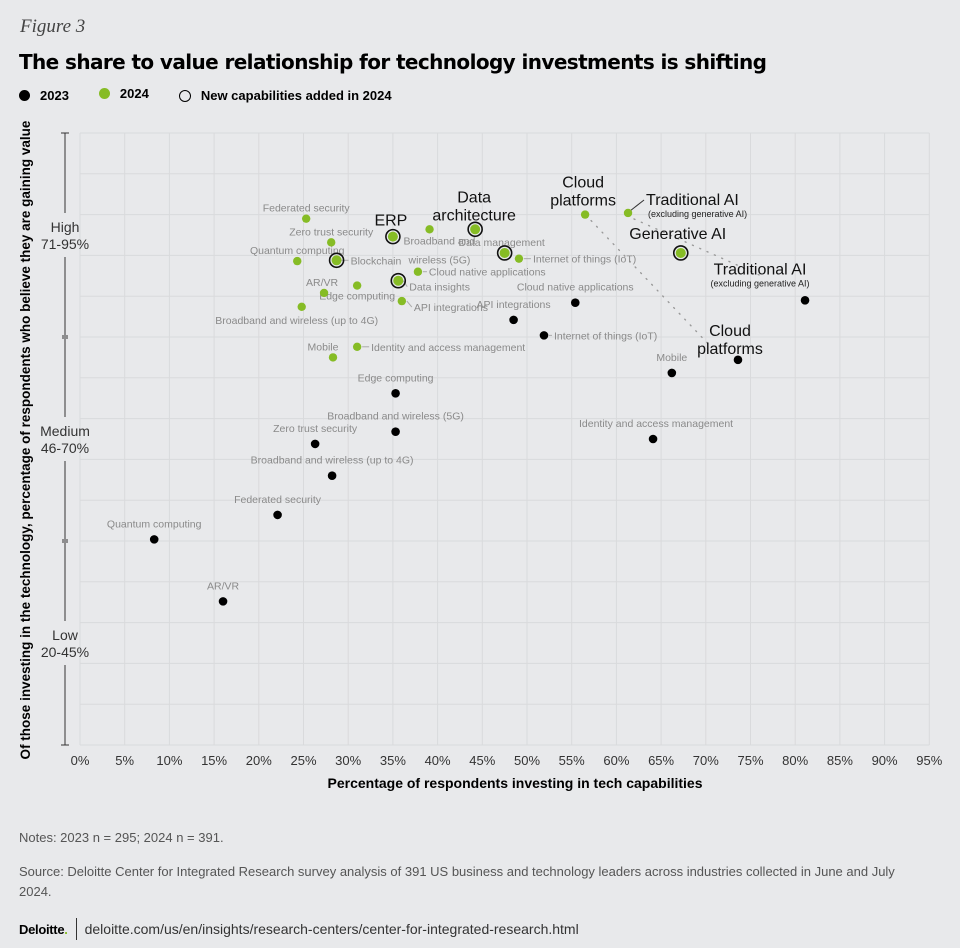 This screenshot has height=948, width=960. Describe the element at coordinates (760, 269) in the screenshot. I see `point-label-2023-traditional-ai: Traditional AI` at that location.